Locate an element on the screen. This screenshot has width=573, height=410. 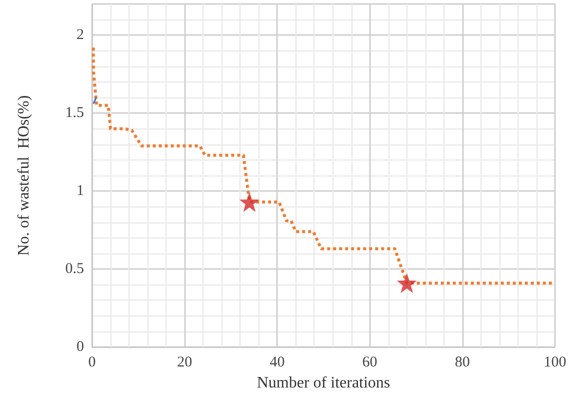
y-tick-label: 1 is located at coordinates (80, 191).